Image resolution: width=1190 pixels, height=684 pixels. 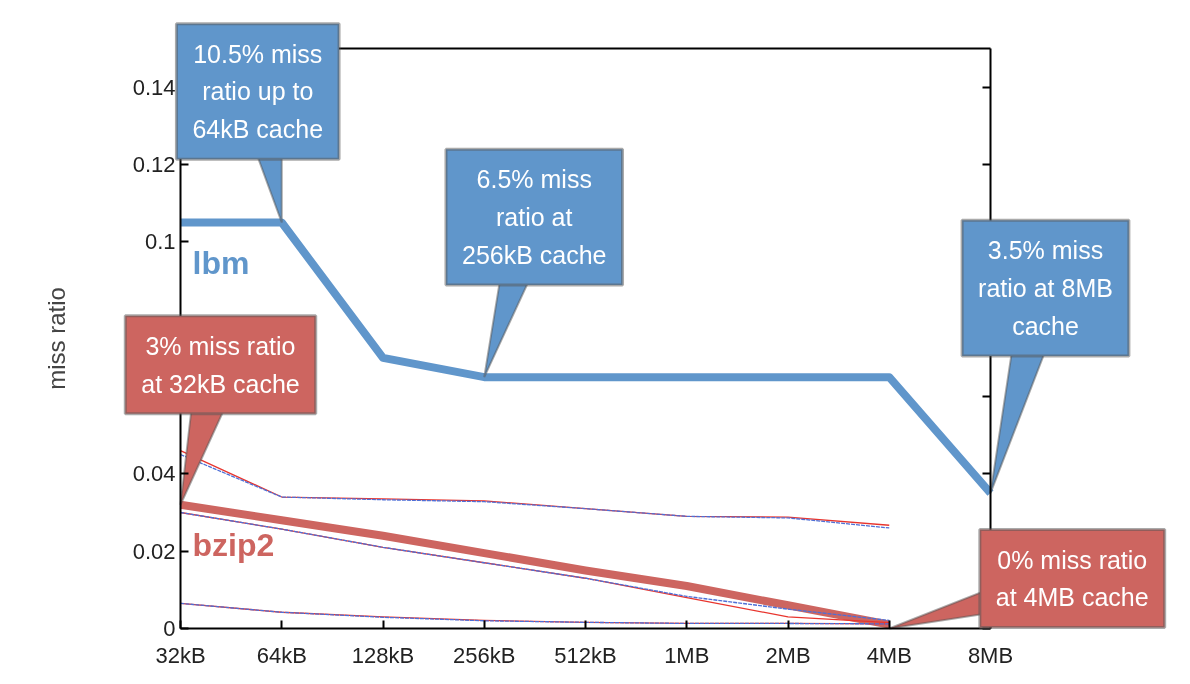 What do you see at coordinates (160, 242) in the screenshot?
I see `y-tick-label: 0.1` at bounding box center [160, 242].